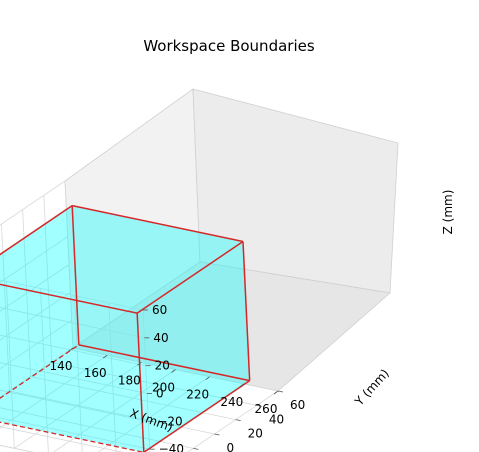 This screenshot has height=452, width=479. Describe the element at coordinates (297, 405) in the screenshot. I see `y-tick-label: 60` at that location.